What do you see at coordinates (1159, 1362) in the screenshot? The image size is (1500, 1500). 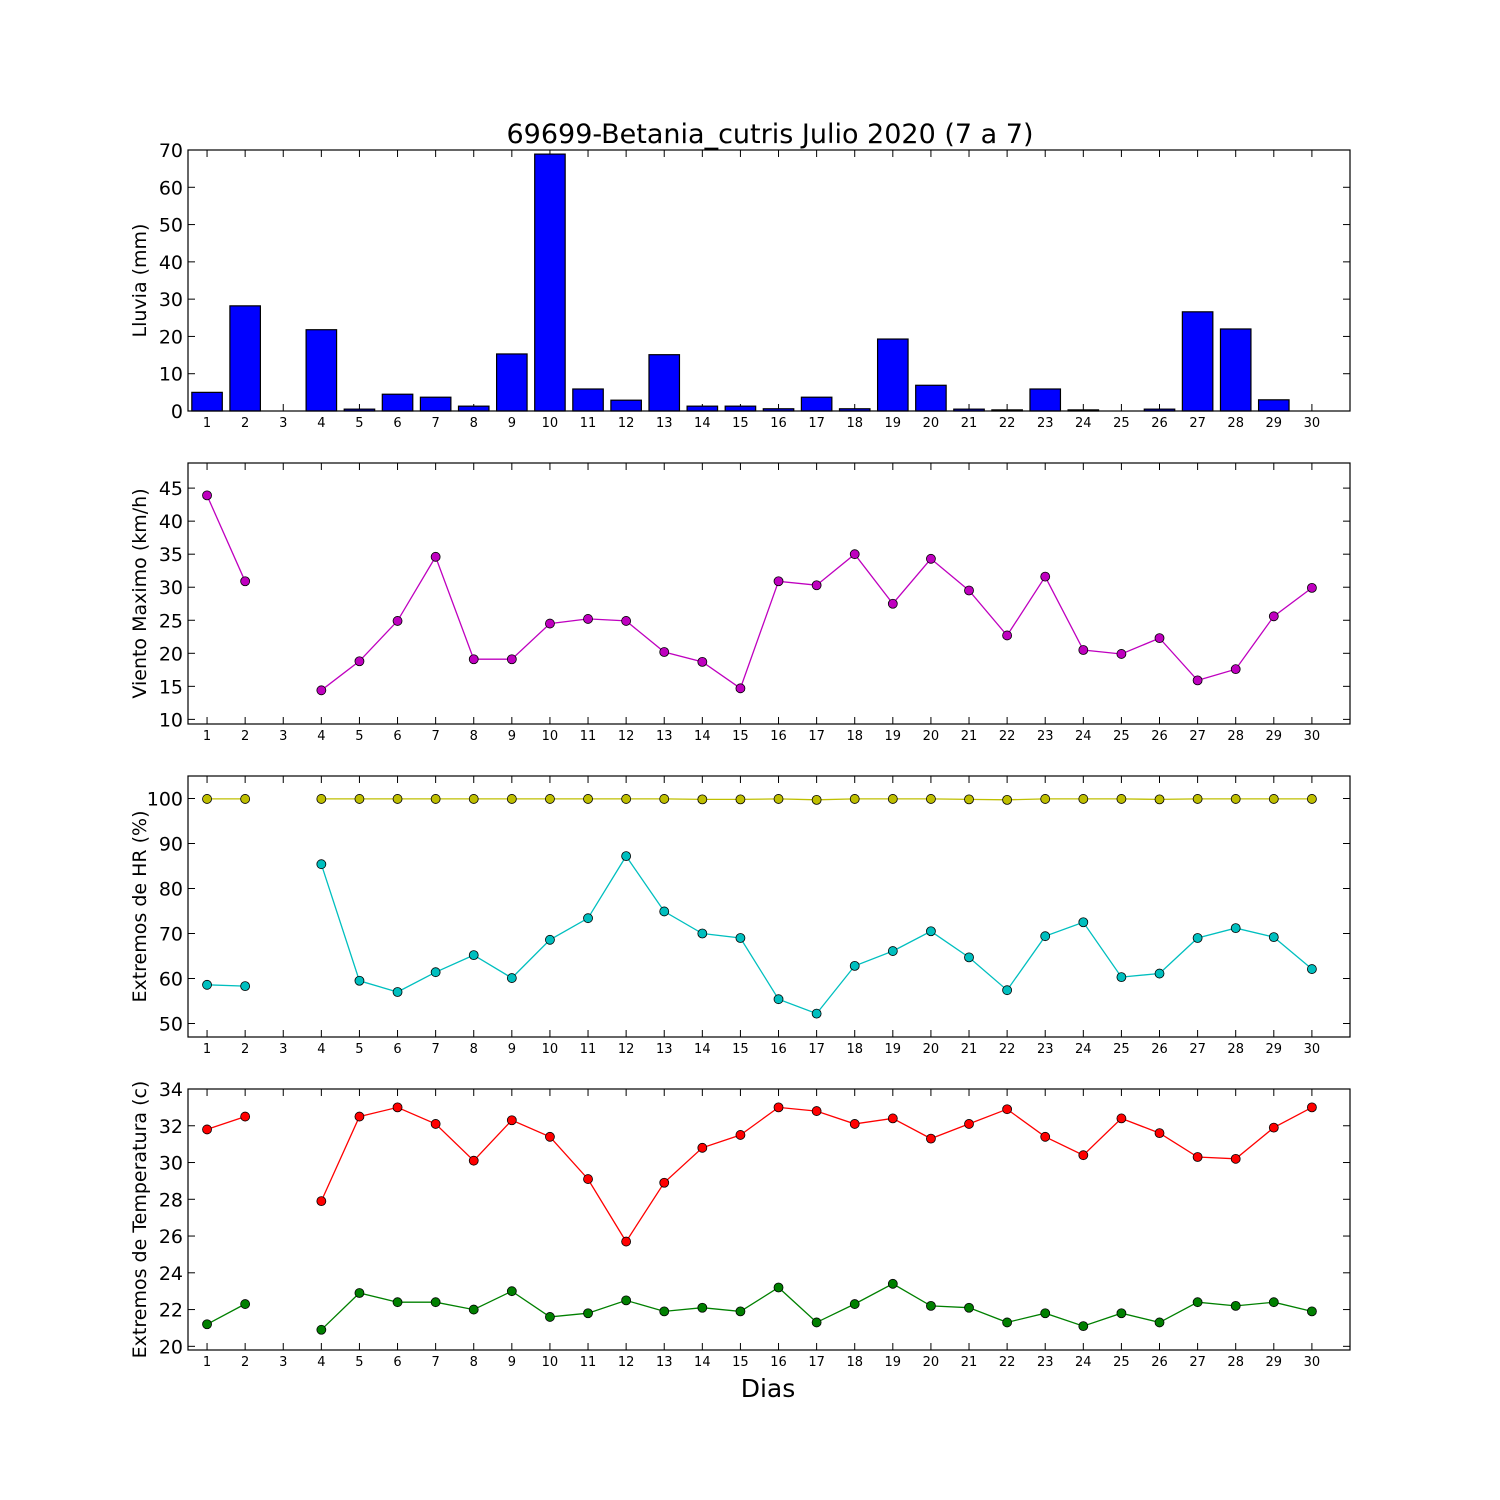 I see `temperature-xtick-label: 26` at bounding box center [1159, 1362].